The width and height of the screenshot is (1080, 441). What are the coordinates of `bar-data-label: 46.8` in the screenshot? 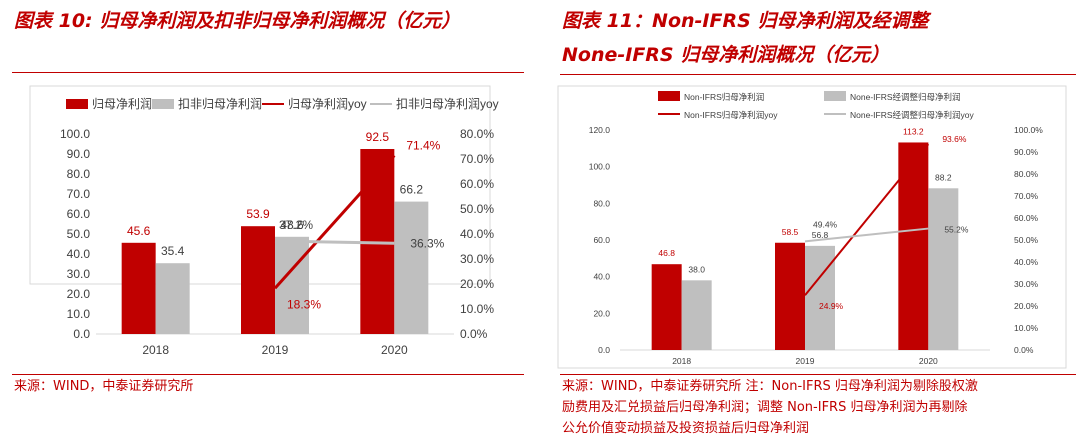 It's located at (666, 253).